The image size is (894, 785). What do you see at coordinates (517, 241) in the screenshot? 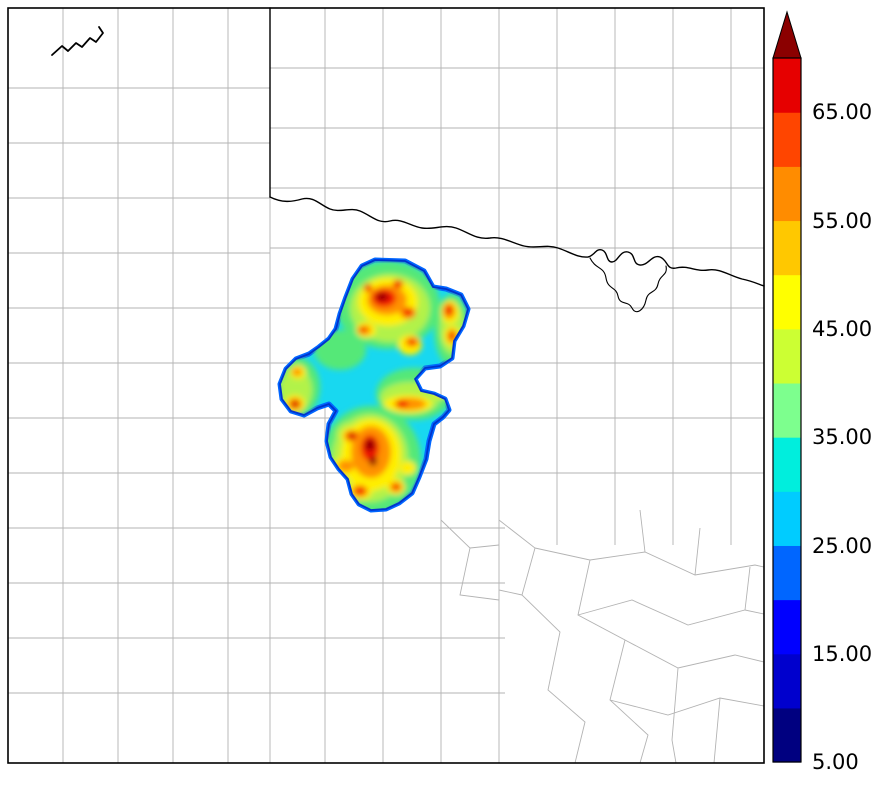
I see `red-river-border` at bounding box center [517, 241].